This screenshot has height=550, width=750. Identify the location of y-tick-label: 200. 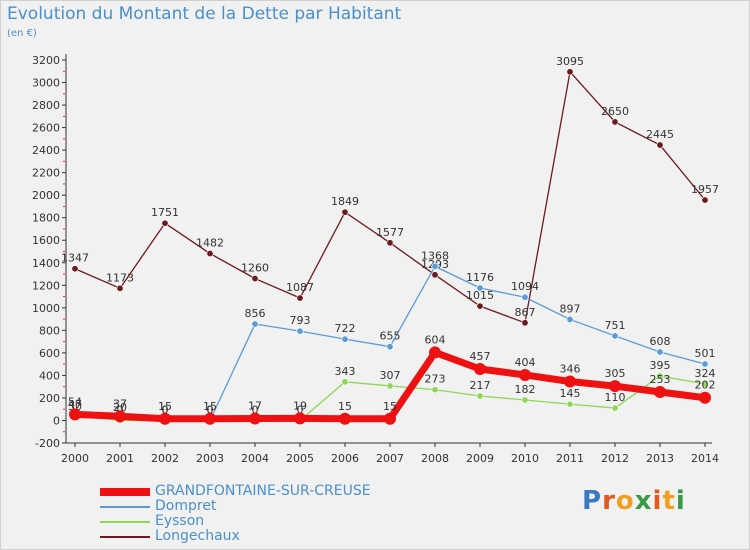
(49, 398).